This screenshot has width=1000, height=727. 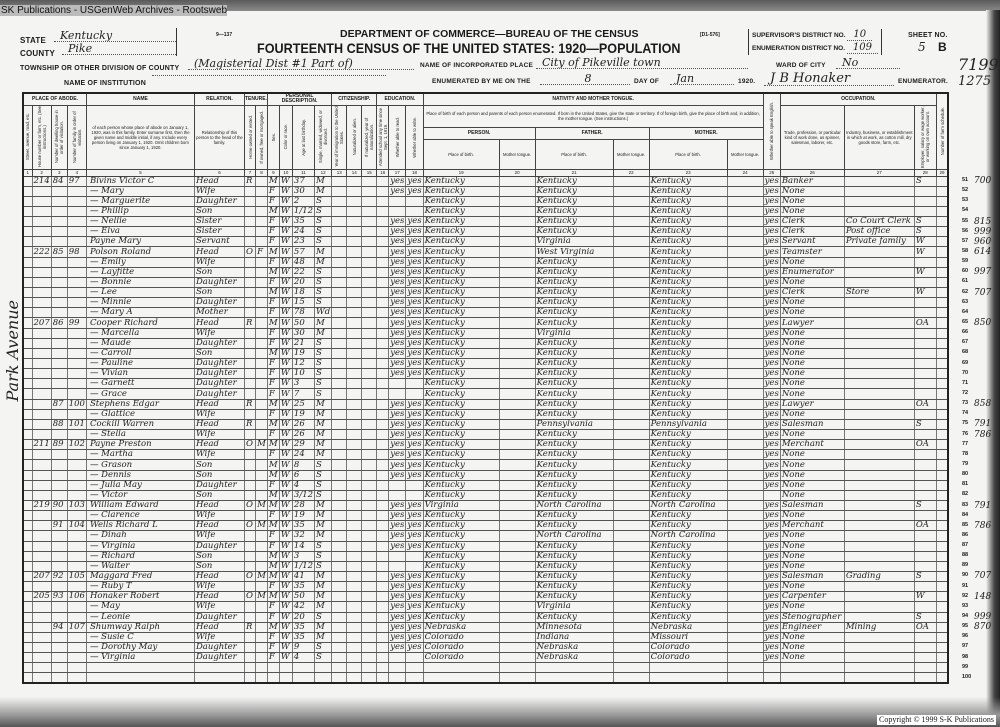 I want to click on cell-sex: M, so click(x=273, y=597).